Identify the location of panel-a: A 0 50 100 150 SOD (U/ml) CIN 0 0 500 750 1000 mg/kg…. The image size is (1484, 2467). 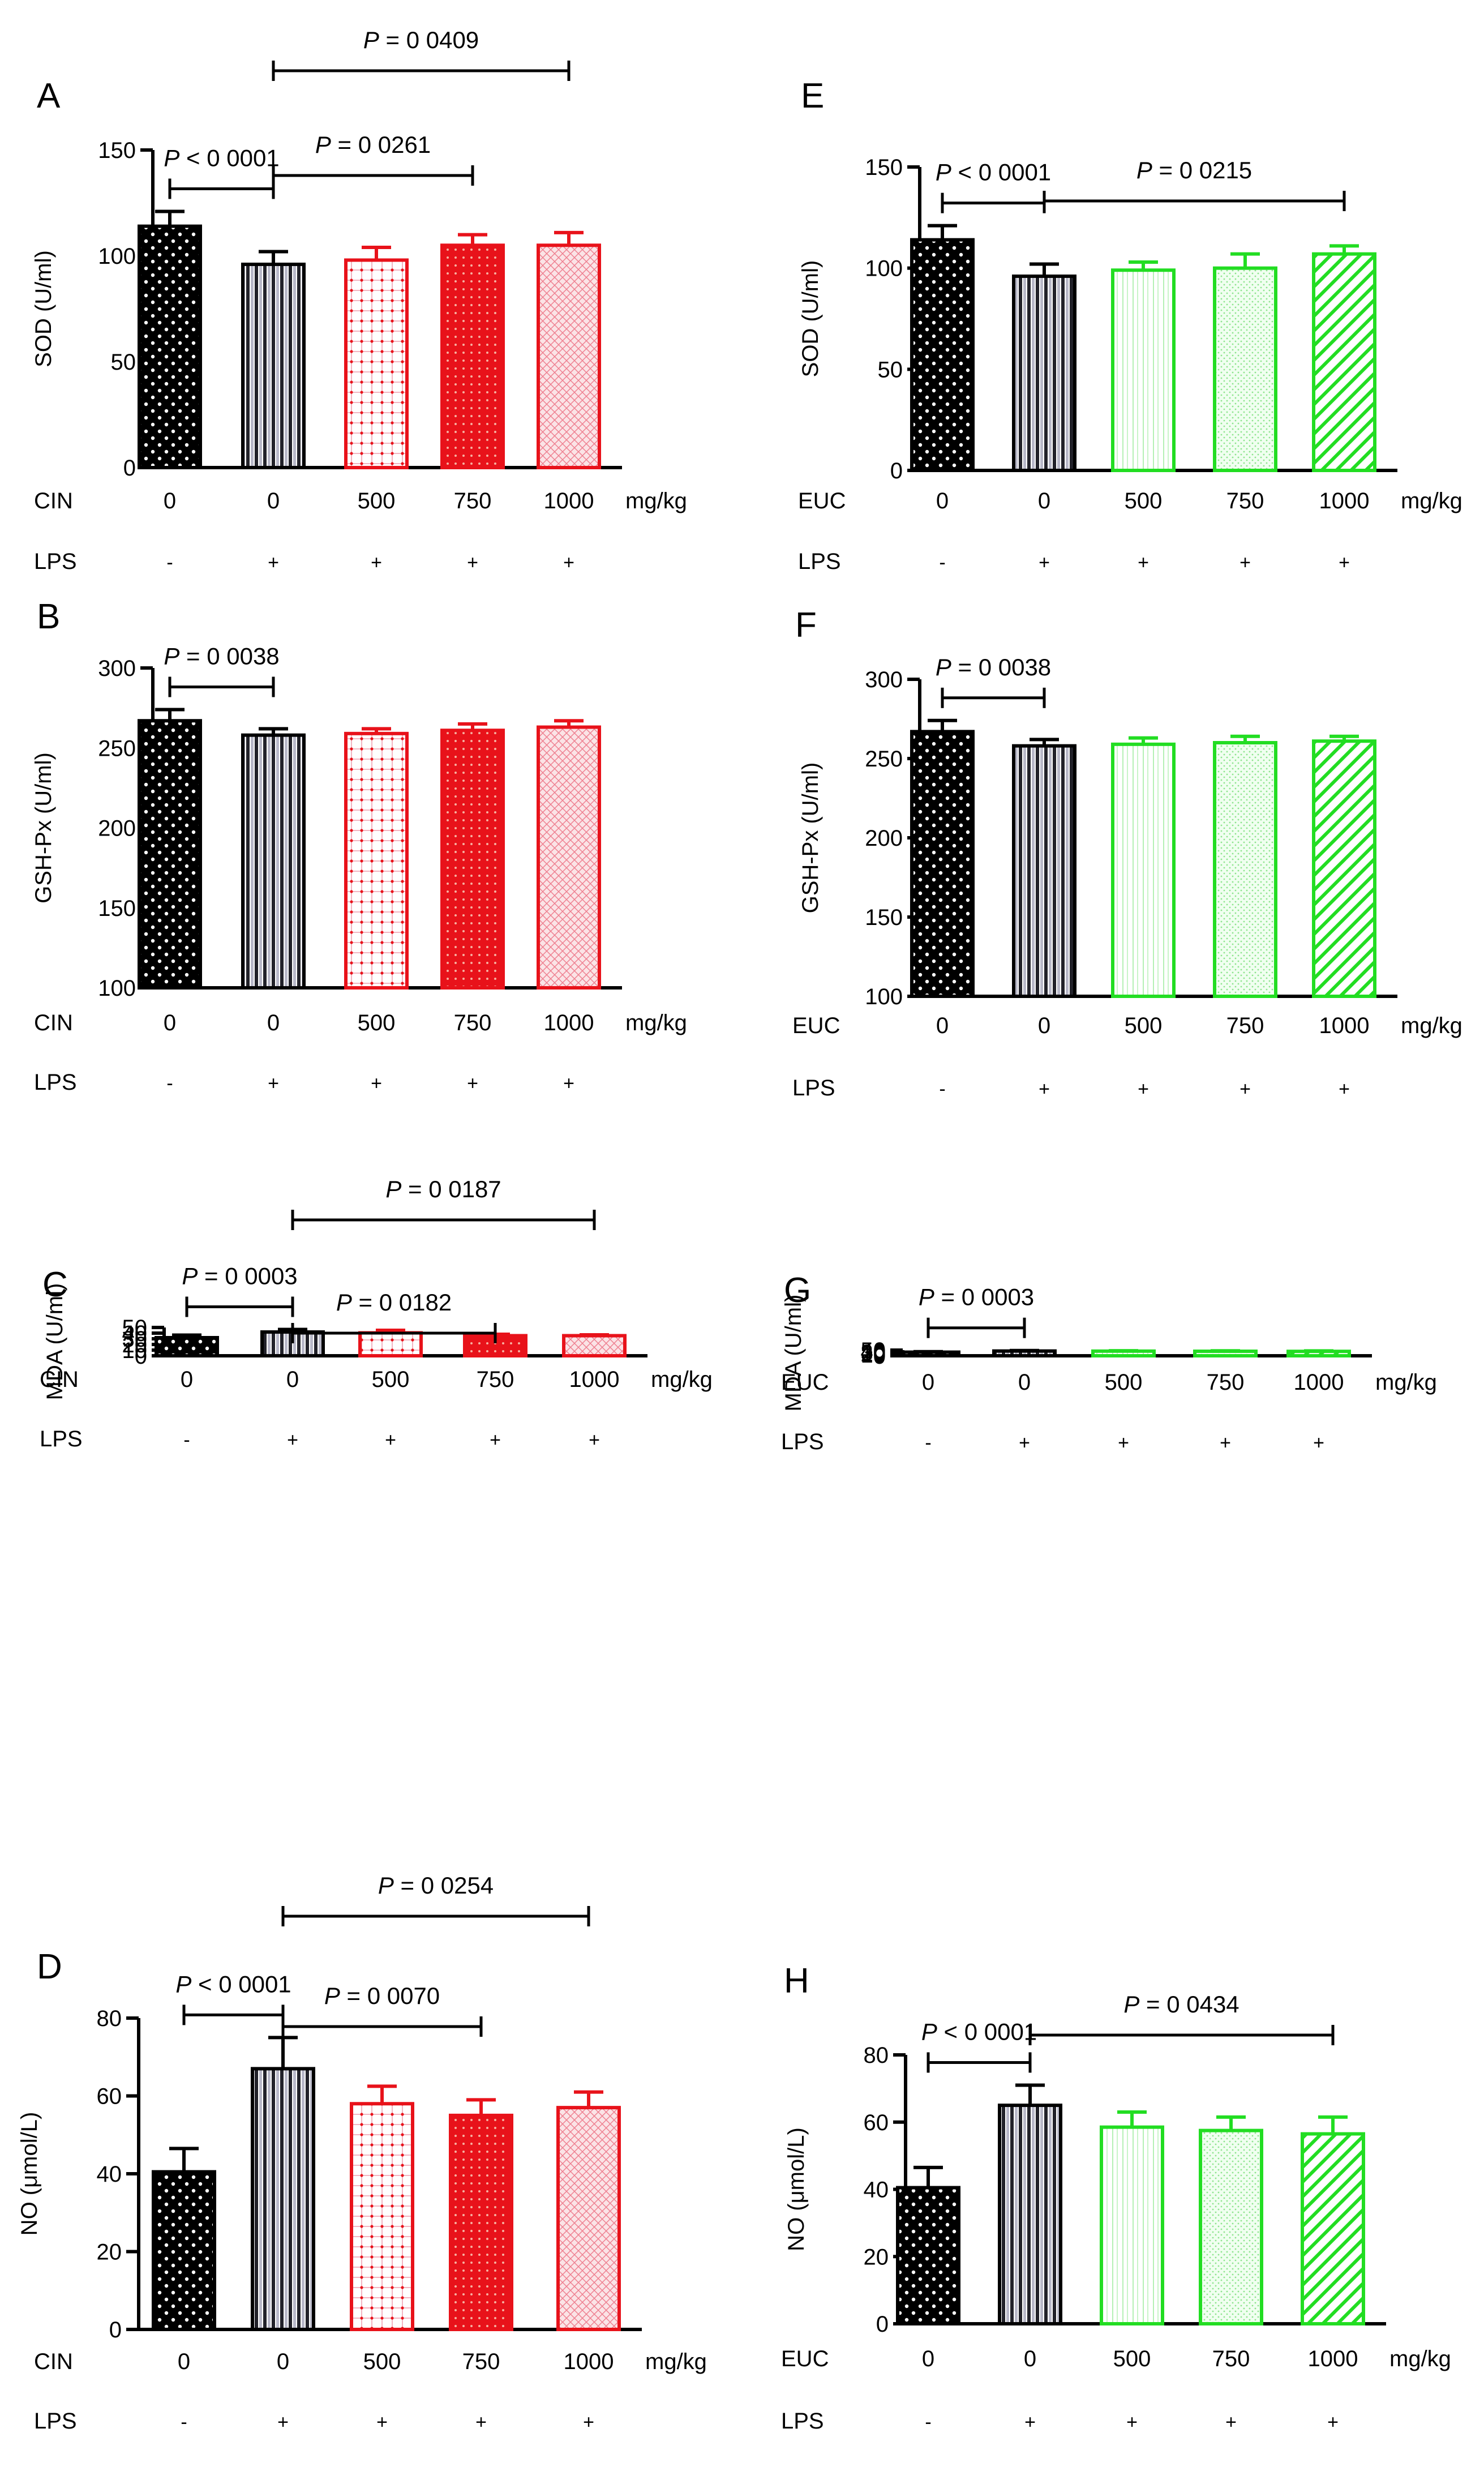
(359, 300).